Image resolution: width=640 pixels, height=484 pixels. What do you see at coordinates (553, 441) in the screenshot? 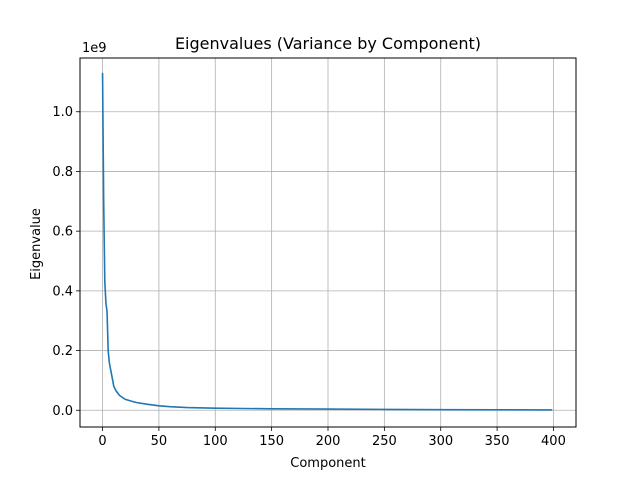
I see `x-tick-label: 400` at bounding box center [553, 441].